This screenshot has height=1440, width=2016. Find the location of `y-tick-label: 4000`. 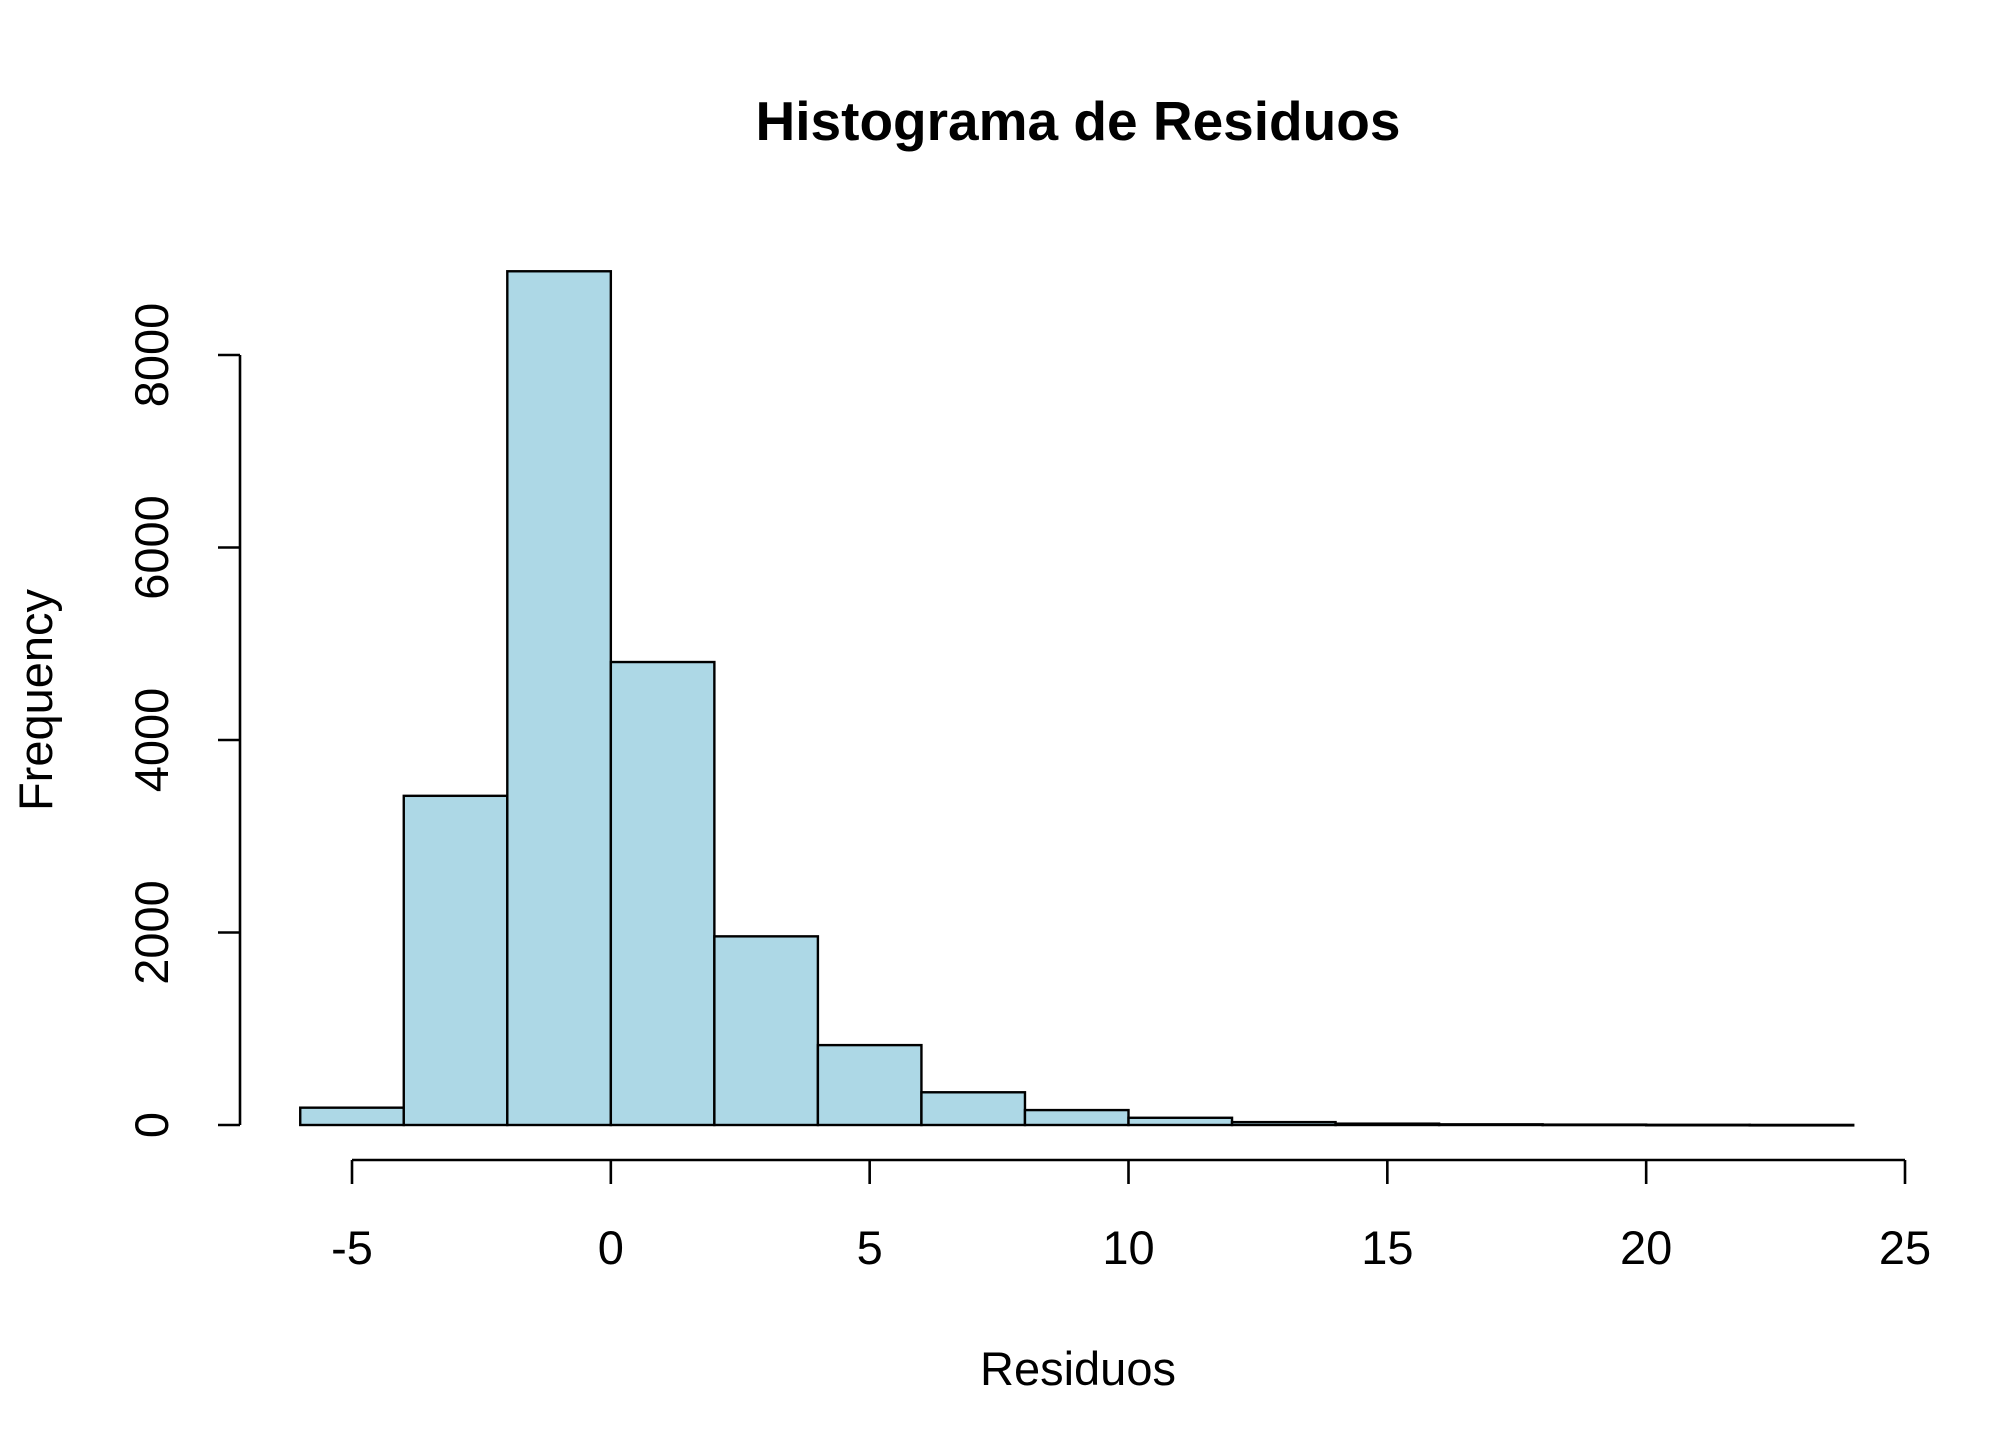

y-tick-label: 4000 is located at coordinates (151, 740).